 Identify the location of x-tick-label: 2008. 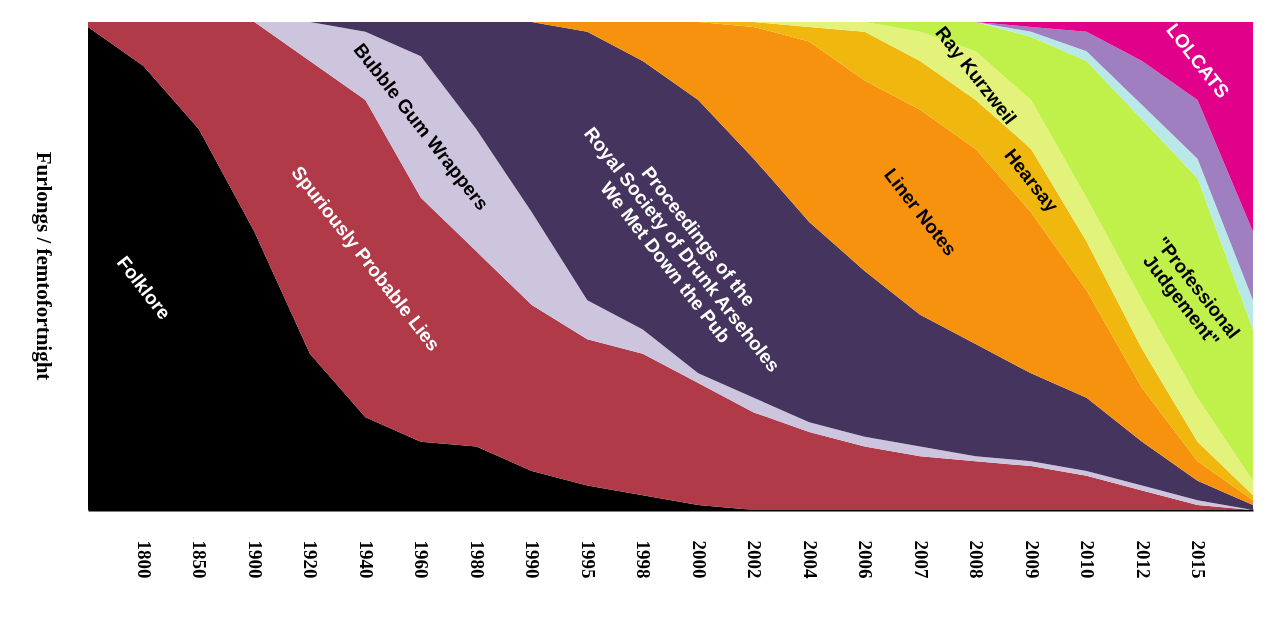
(977, 559).